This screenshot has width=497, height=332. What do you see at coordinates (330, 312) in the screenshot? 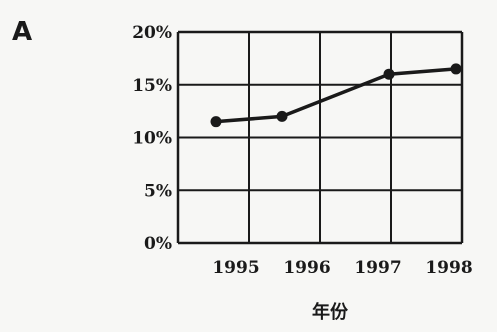
I see `x-axis-title: 年份` at bounding box center [330, 312].